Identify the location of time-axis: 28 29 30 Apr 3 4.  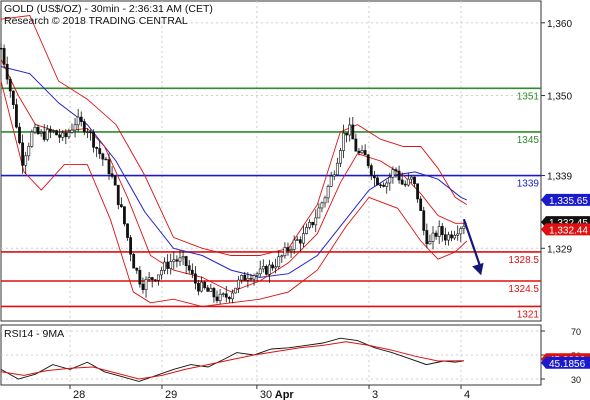
(269, 392).